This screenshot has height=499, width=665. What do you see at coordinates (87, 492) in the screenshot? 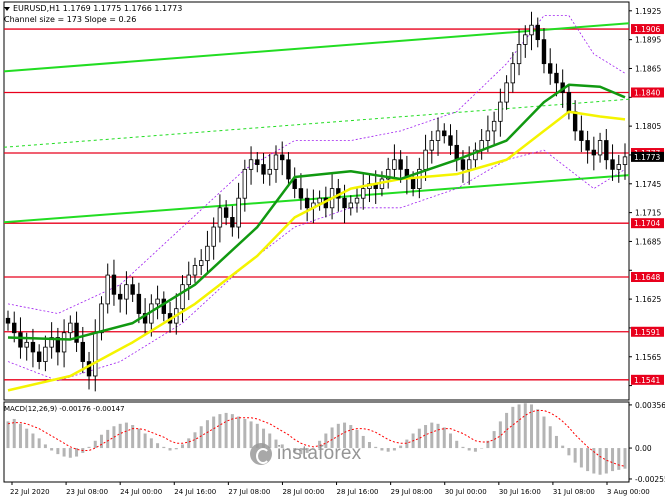
I see `x-tick-label: 23 Jul 08:00` at bounding box center [87, 492].